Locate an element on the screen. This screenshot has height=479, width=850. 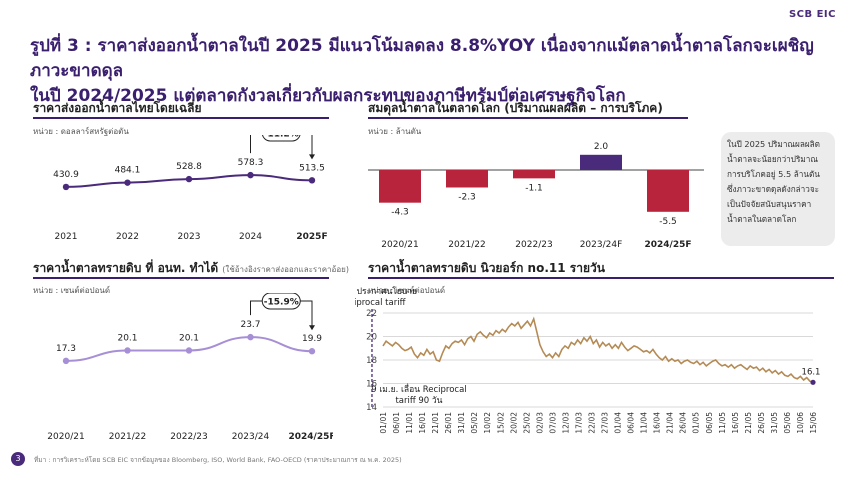
x-tick-label: 01/05 is located at coordinates (696, 423).